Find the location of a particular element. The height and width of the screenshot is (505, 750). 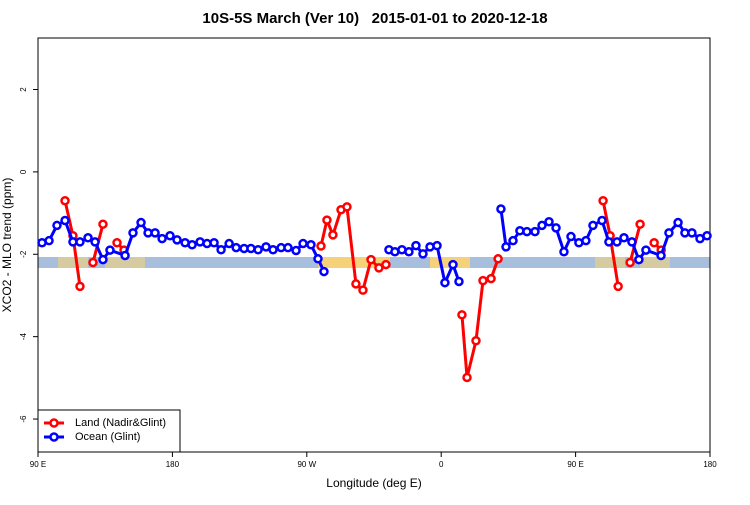

x-axis-label: Longitude (deg E) is located at coordinates (373, 483).